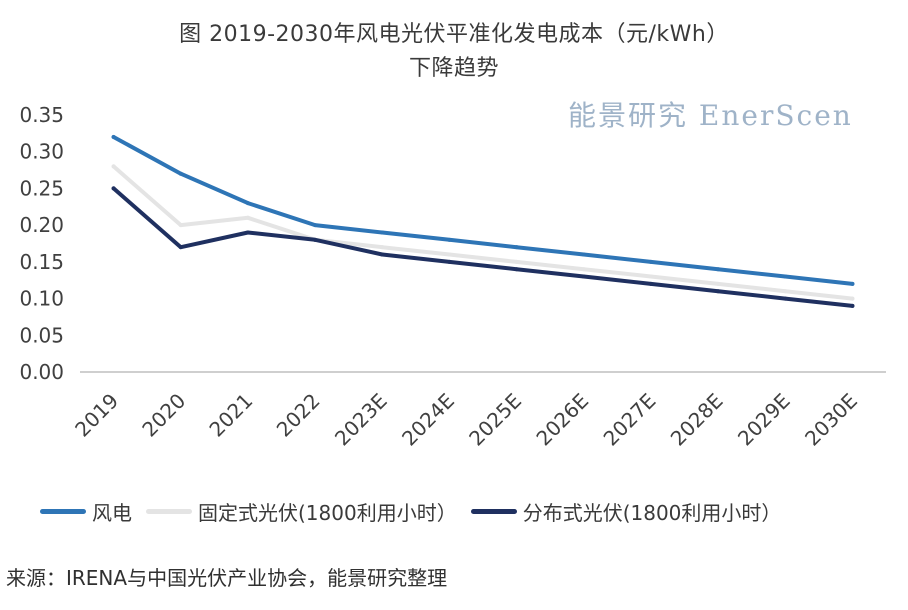  I want to click on y-tick-label: 0.35, so click(41, 115).